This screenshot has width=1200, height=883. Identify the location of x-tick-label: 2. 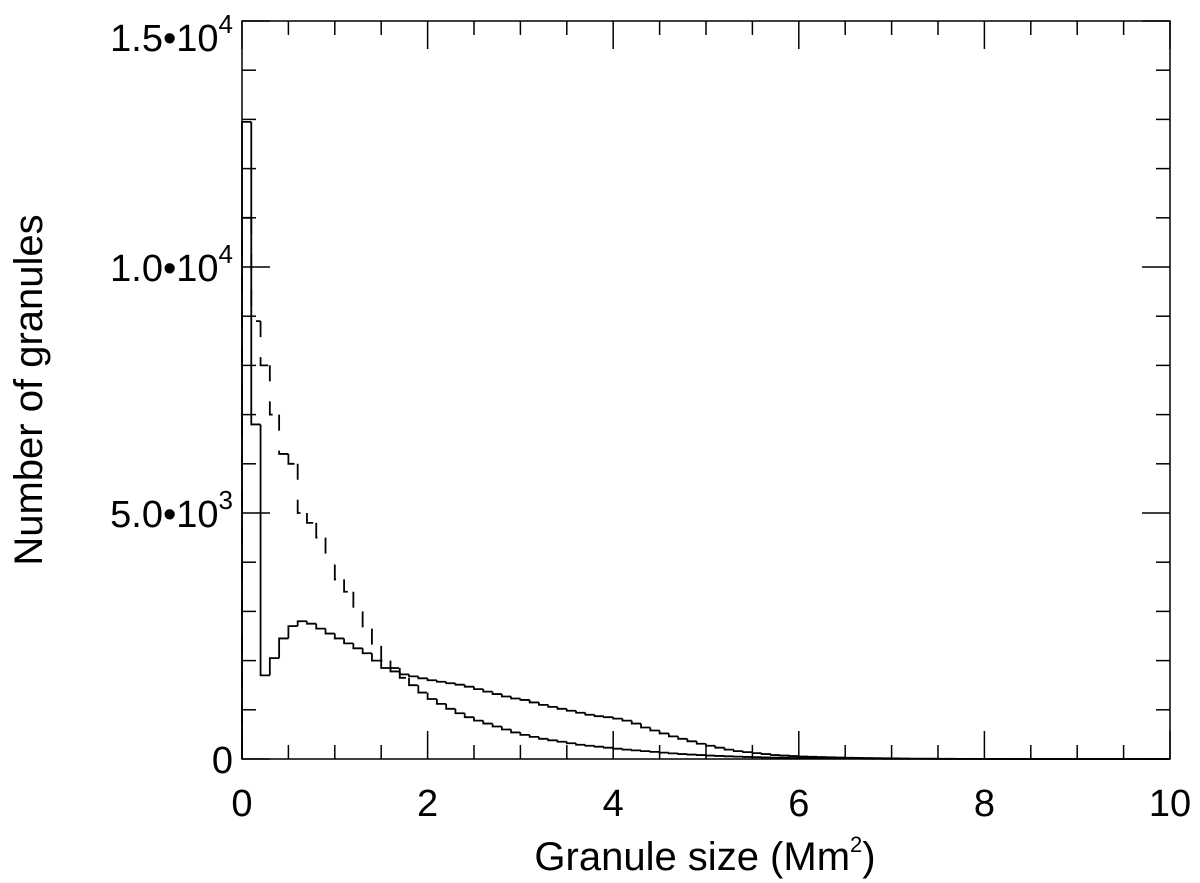
(427, 804).